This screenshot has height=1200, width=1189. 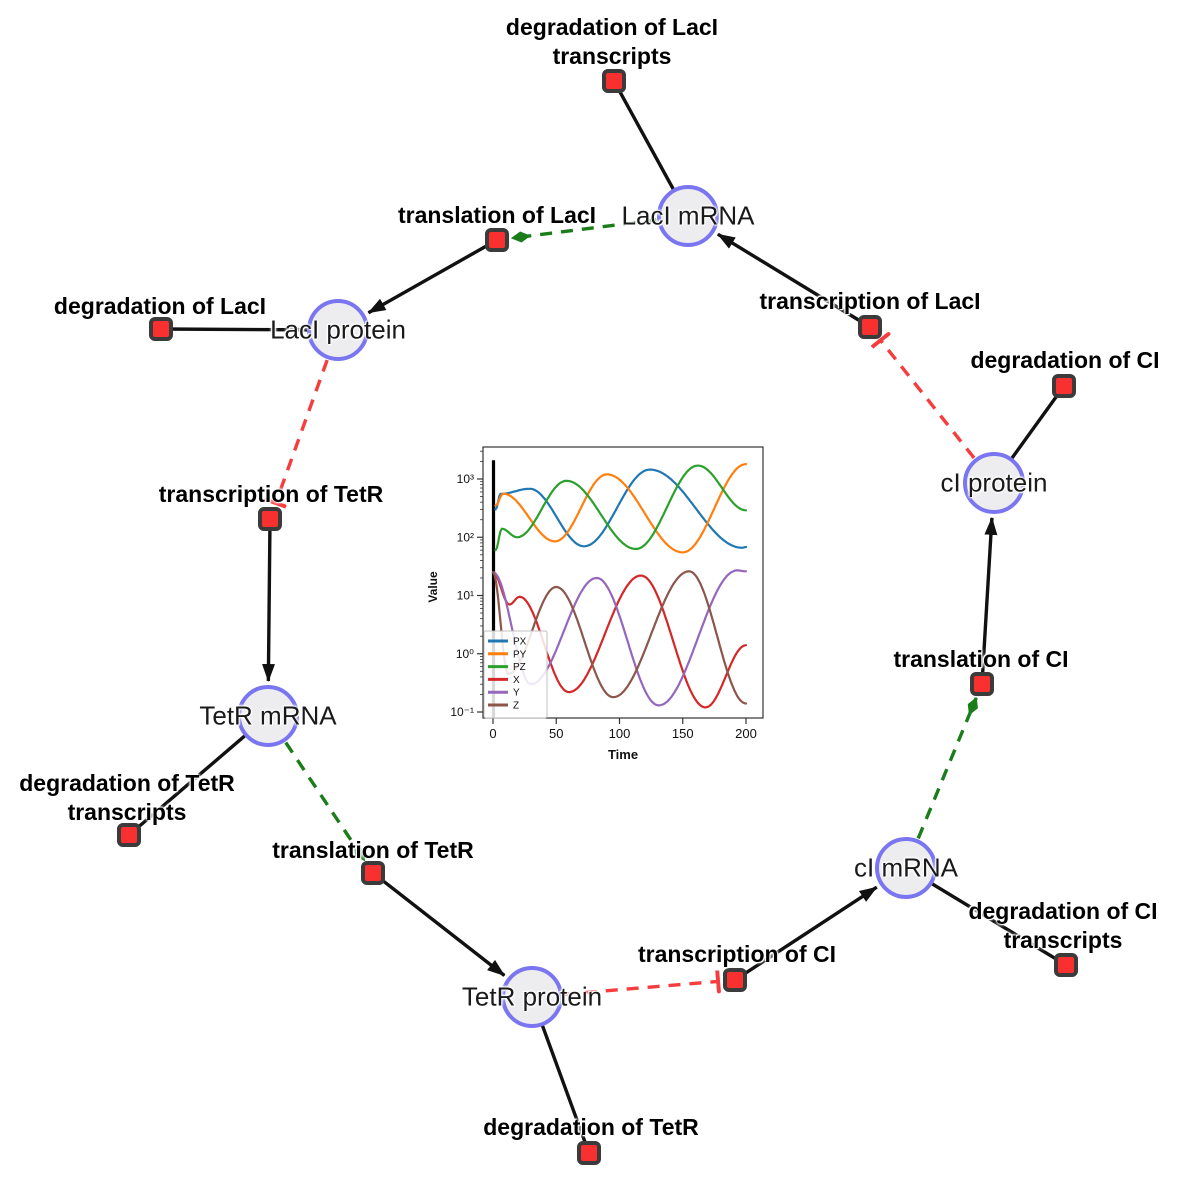 I want to click on species-label-cI-protein: cI protein, so click(x=994, y=482).